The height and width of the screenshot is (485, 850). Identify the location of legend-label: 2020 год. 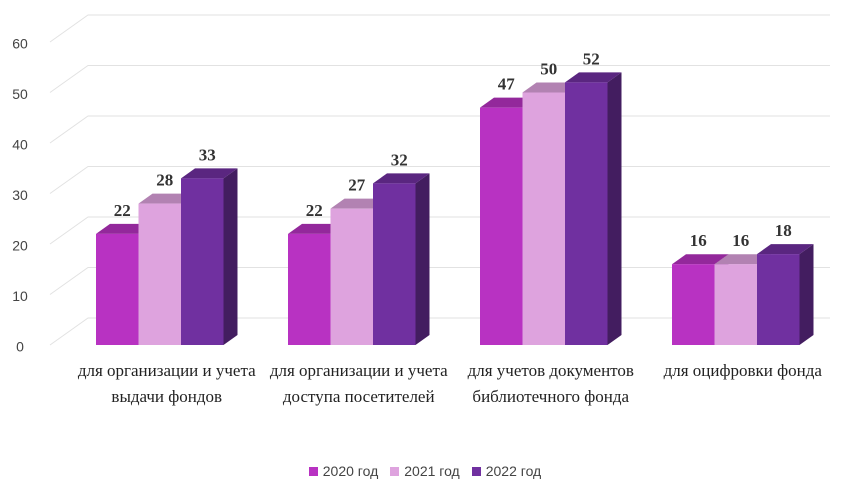
(350, 471).